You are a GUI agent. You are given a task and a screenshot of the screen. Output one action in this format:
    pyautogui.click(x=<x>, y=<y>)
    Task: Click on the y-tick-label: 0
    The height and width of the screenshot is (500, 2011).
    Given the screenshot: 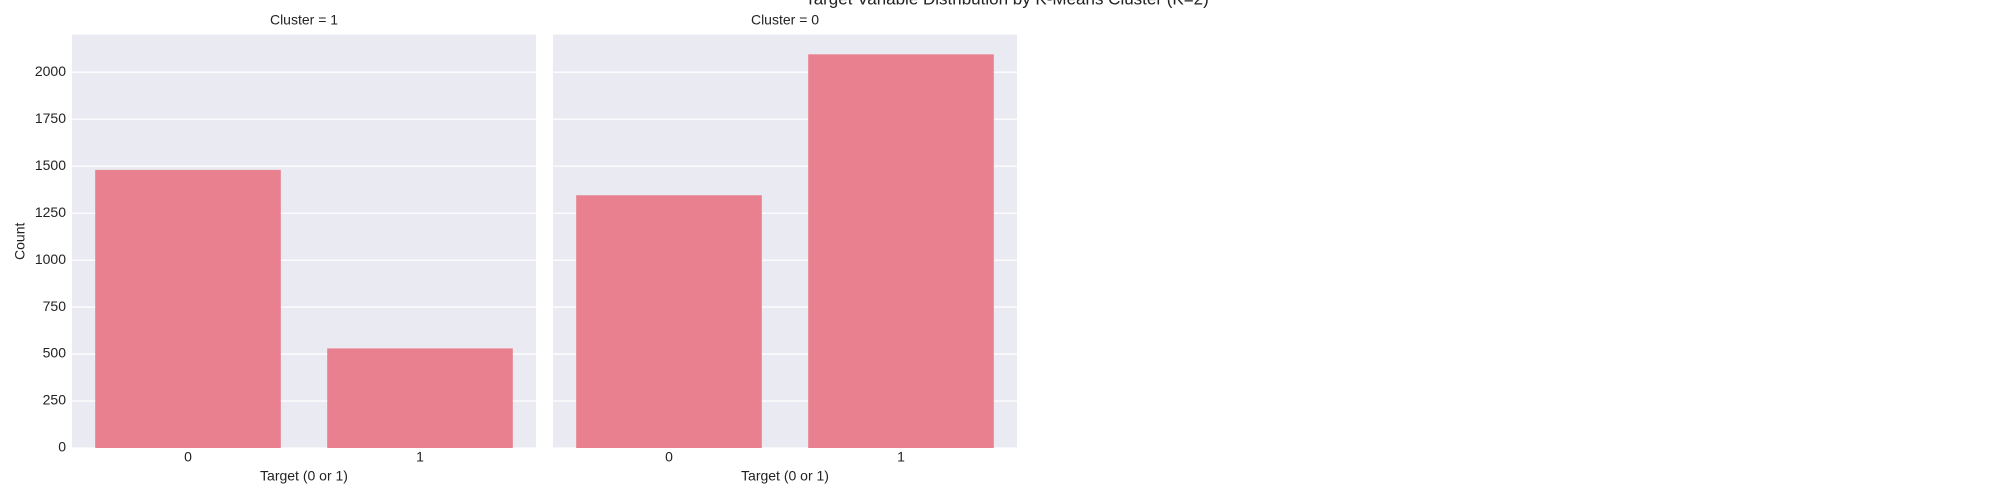 What is the action you would take?
    pyautogui.click(x=62, y=447)
    